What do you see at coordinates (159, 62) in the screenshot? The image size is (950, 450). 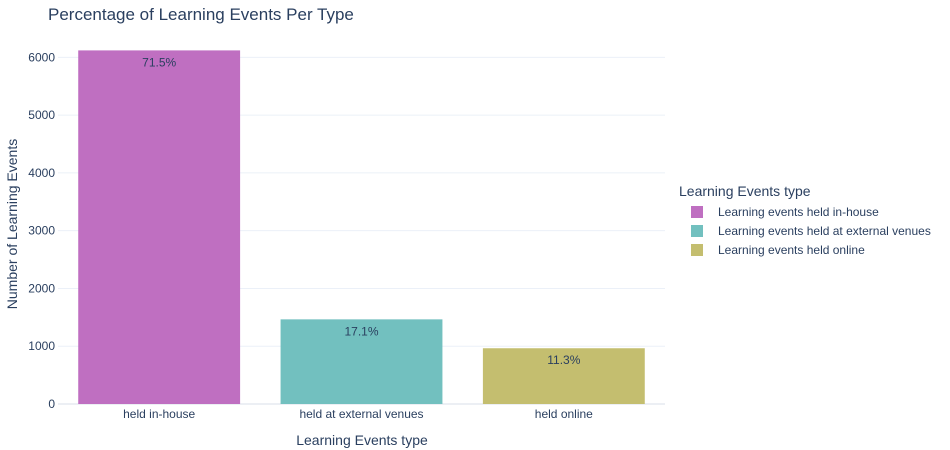 I see `bar-value-label: 71.5%` at bounding box center [159, 62].